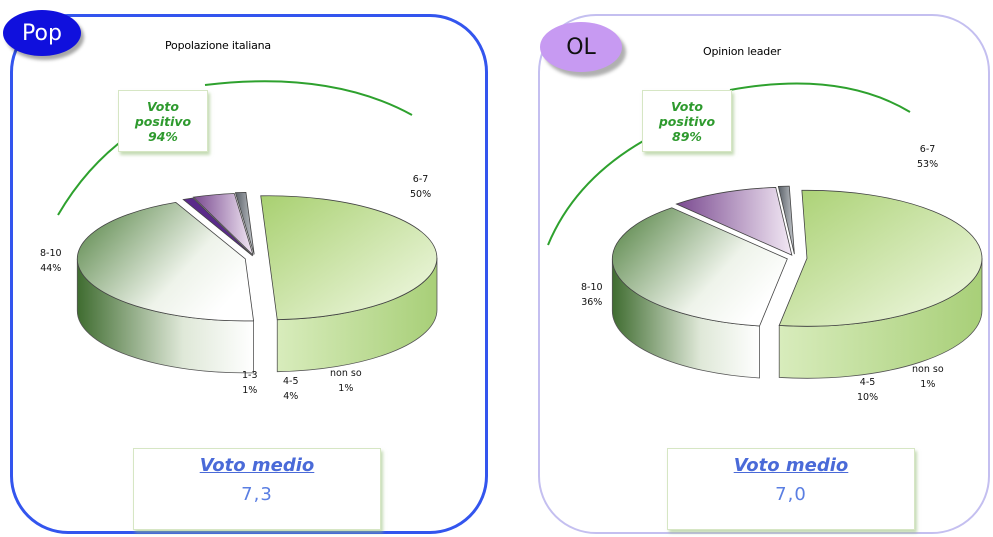 This screenshot has height=537, width=993. What do you see at coordinates (257, 282) in the screenshot?
I see `pie-chart-popolazione` at bounding box center [257, 282].